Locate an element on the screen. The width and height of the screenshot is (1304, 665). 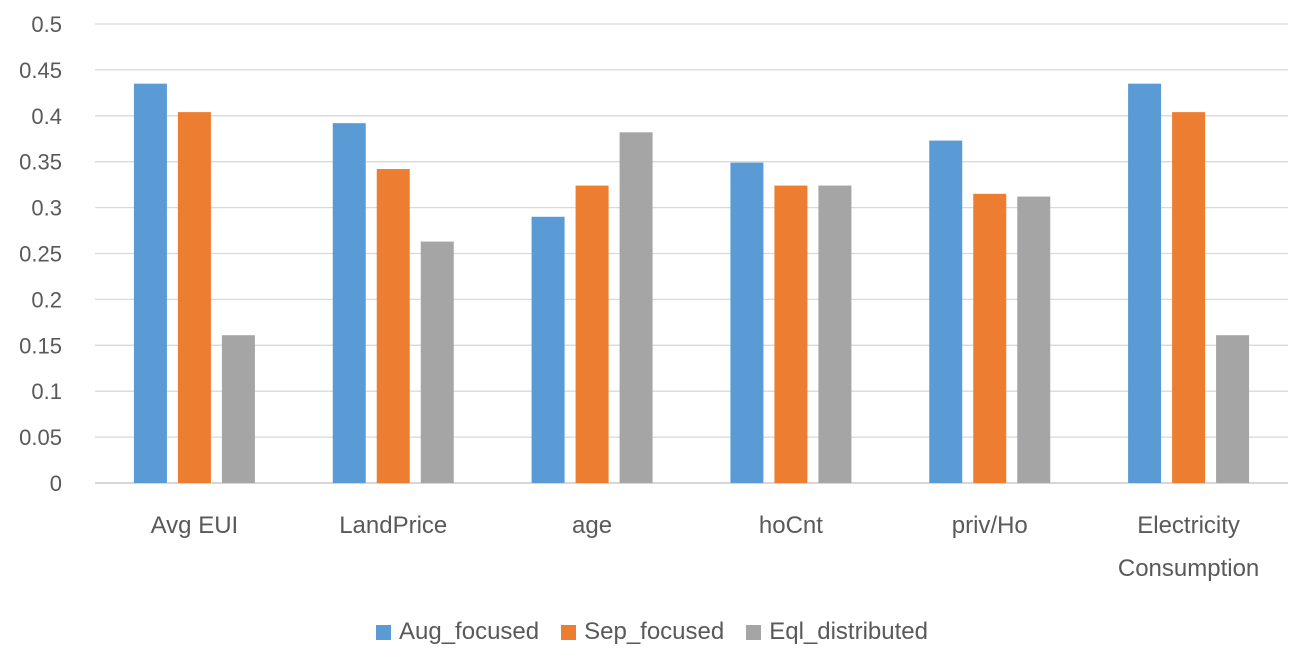
y-tick-label: 0.05 is located at coordinates (40, 437).